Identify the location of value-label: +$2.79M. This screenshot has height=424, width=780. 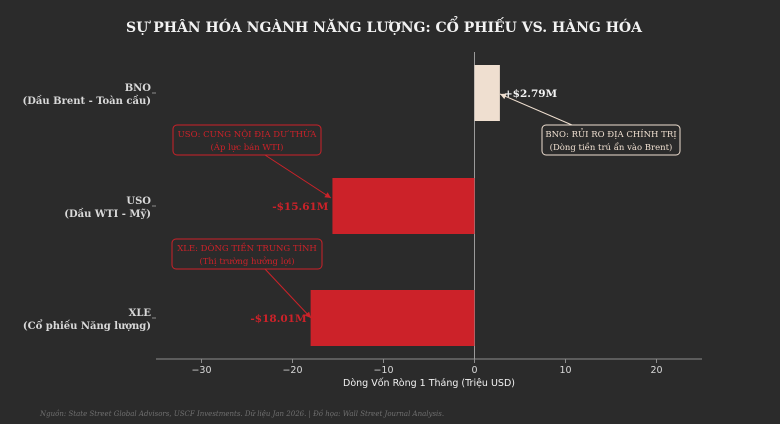
(531, 94).